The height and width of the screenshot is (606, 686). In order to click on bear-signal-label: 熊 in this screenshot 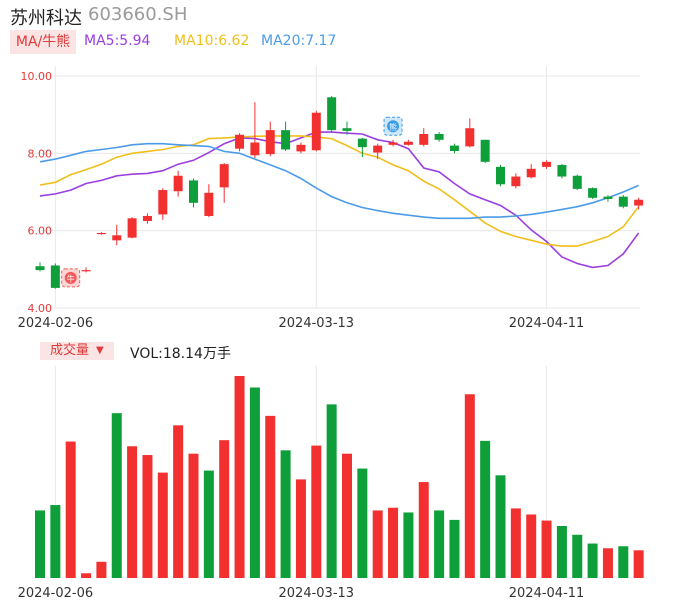, I will do `click(393, 127)`.